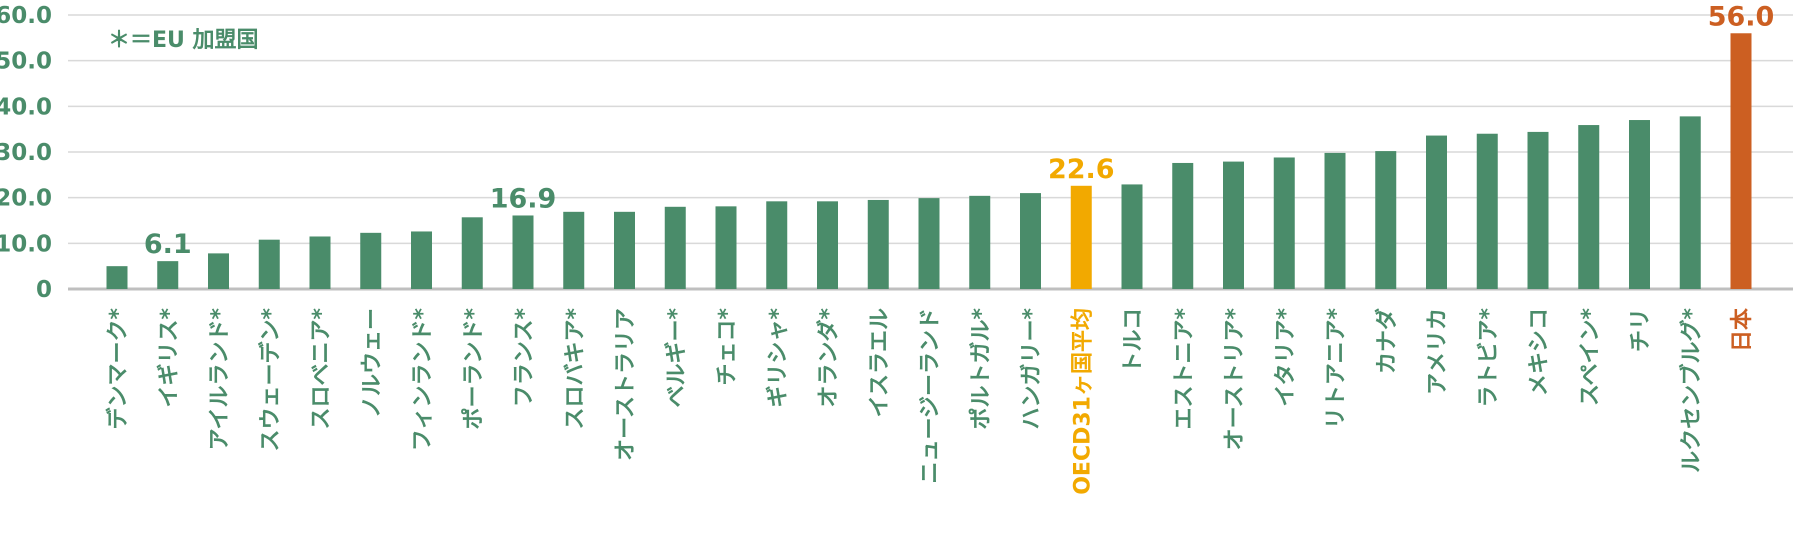  What do you see at coordinates (1082, 401) in the screenshot?
I see `category-label: OECD31ヶ国平均` at bounding box center [1082, 401].